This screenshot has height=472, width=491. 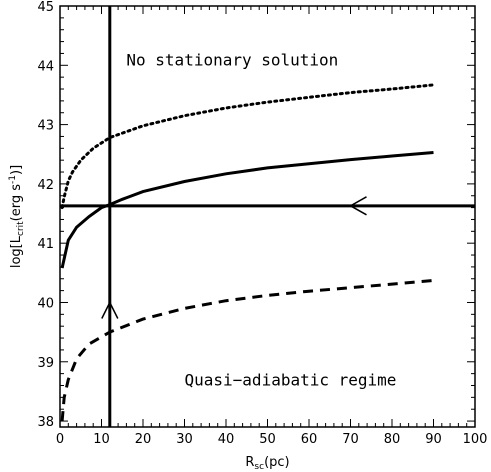 I want to click on y-tick-label: 40, so click(x=45, y=303).